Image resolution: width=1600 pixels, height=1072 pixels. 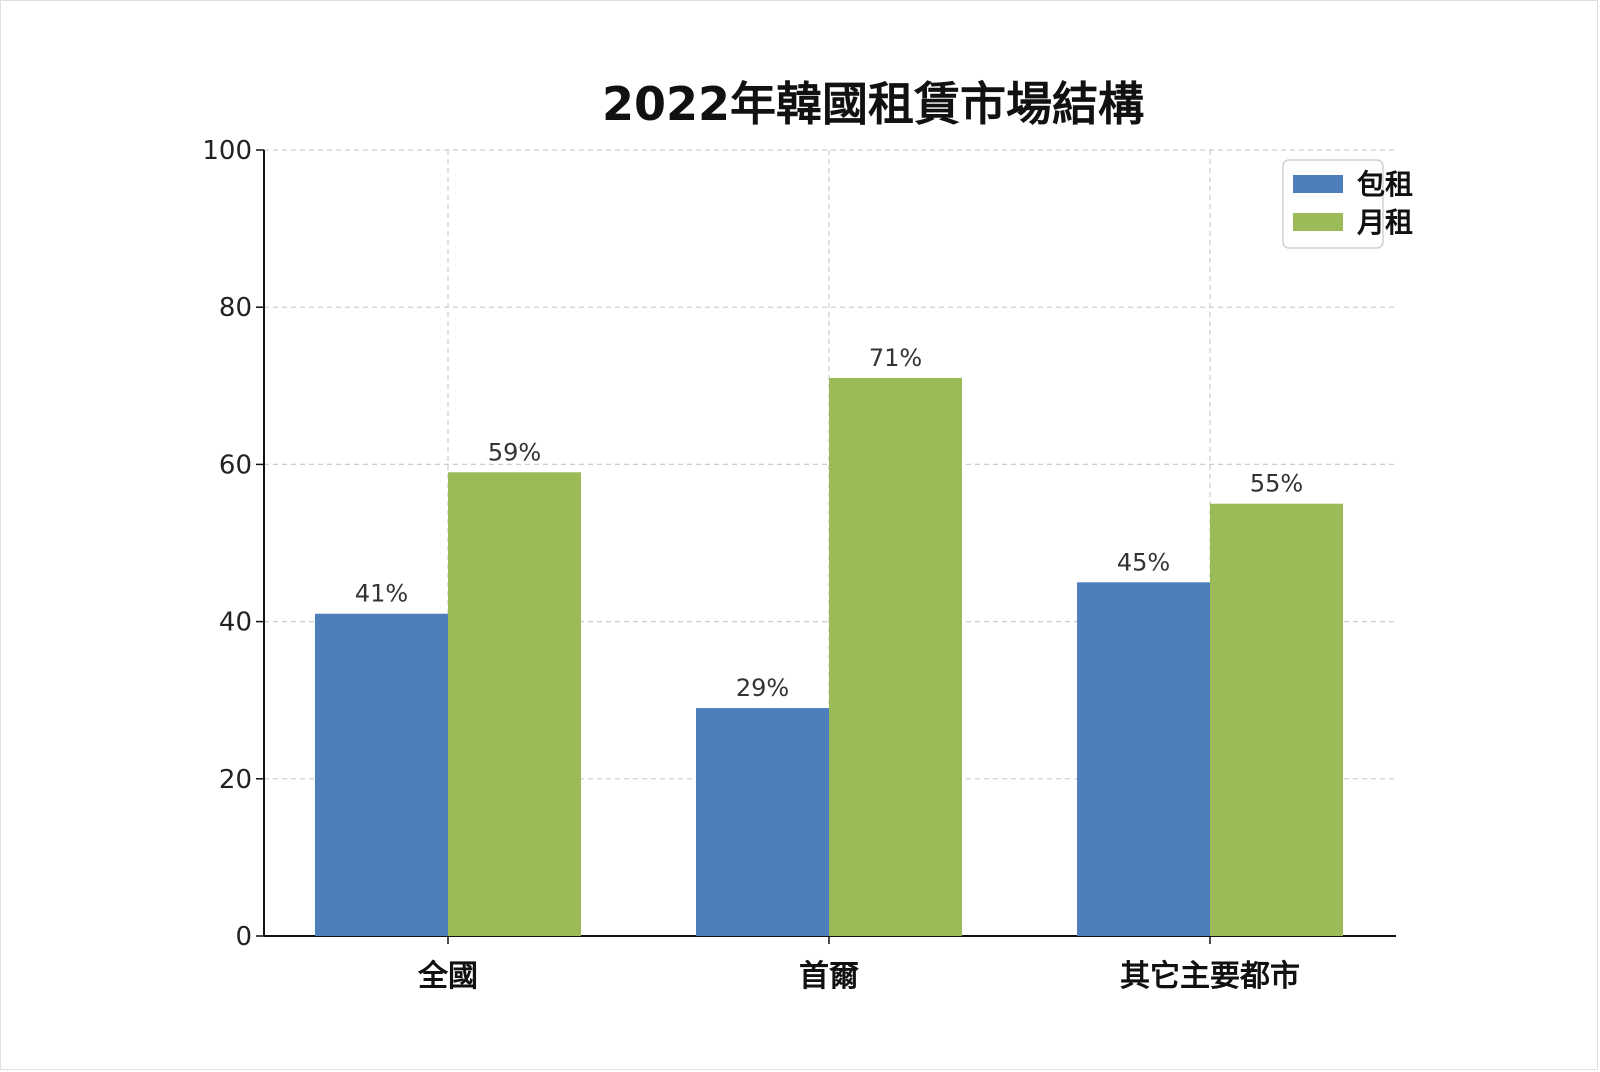 I want to click on bar-value-label: 41%, so click(x=381, y=594).